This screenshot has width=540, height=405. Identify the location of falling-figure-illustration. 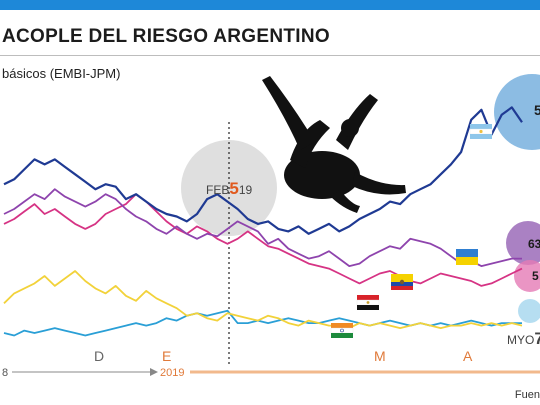
(334, 144).